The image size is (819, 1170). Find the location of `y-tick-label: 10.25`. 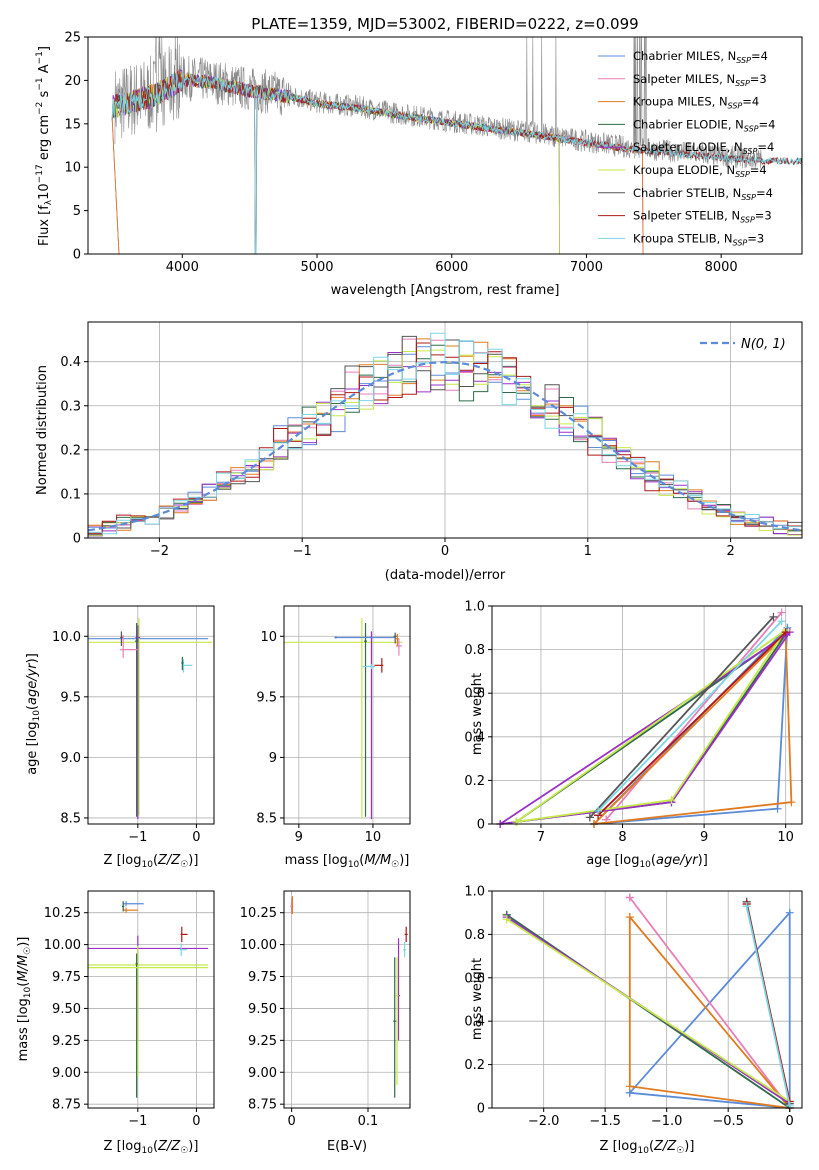

y-tick-label: 10.25 is located at coordinates (62, 913).